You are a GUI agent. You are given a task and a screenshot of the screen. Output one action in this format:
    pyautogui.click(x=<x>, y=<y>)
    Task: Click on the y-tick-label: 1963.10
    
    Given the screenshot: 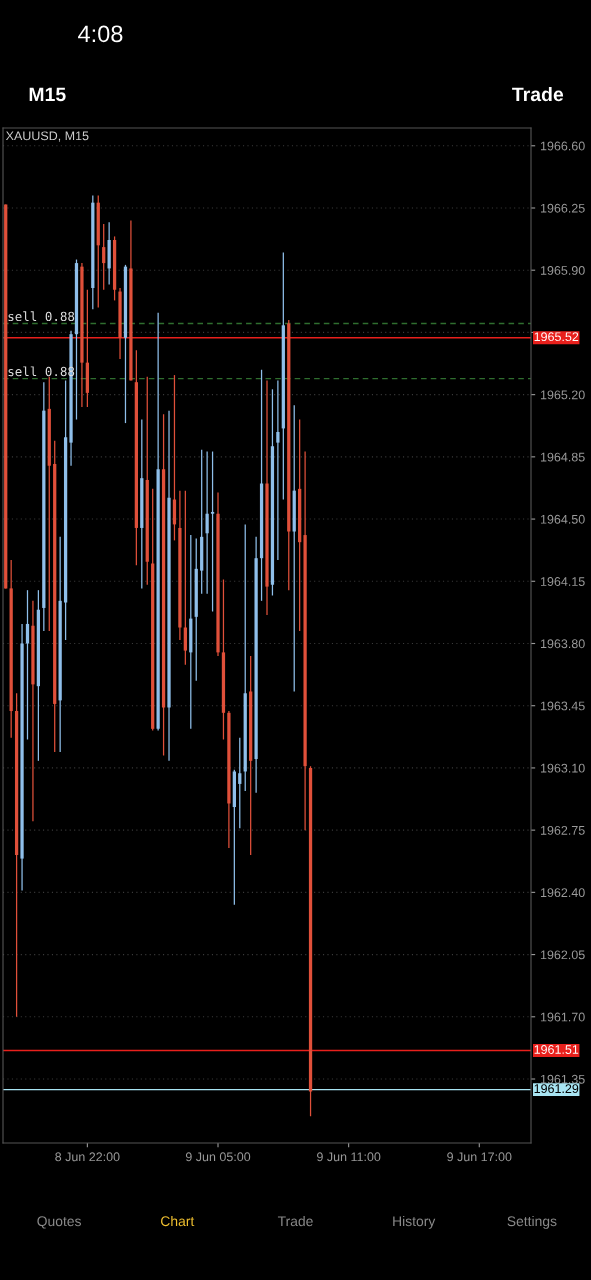 What is the action you would take?
    pyautogui.click(x=562, y=768)
    